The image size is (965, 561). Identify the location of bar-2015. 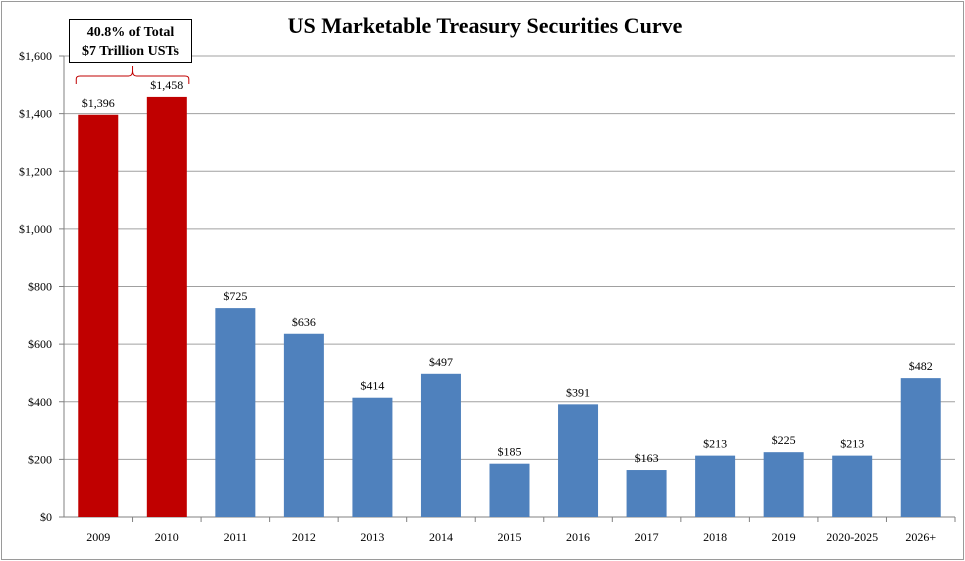
(509, 490).